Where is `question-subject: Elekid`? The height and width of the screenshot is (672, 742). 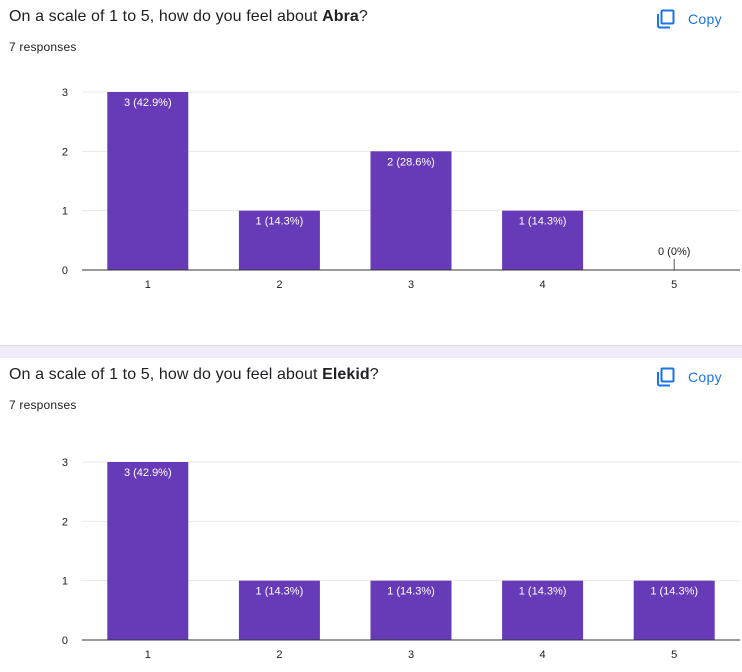
question-subject: Elekid is located at coordinates (346, 374).